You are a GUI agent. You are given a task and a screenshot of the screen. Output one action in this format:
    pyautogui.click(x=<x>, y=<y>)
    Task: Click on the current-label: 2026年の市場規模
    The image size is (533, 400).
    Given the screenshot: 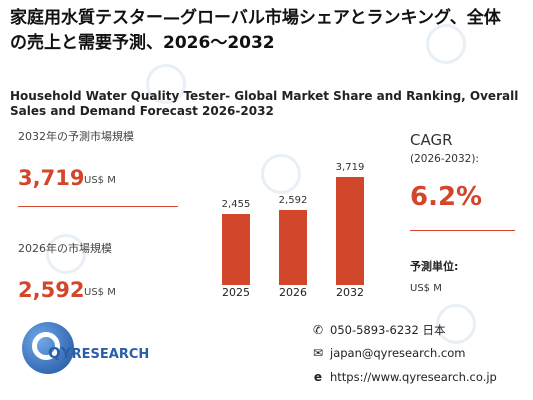 What is the action you would take?
    pyautogui.click(x=65, y=248)
    